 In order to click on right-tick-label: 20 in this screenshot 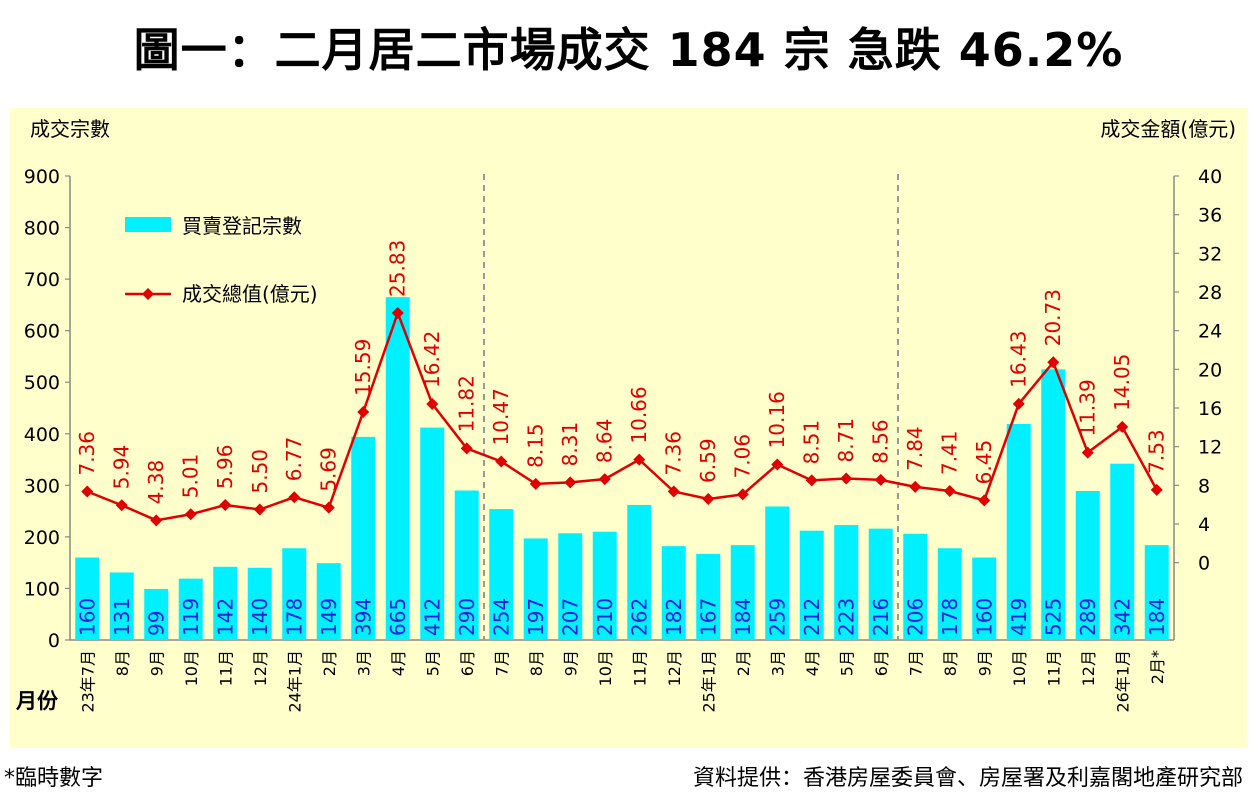, I will do `click(1210, 370)`.